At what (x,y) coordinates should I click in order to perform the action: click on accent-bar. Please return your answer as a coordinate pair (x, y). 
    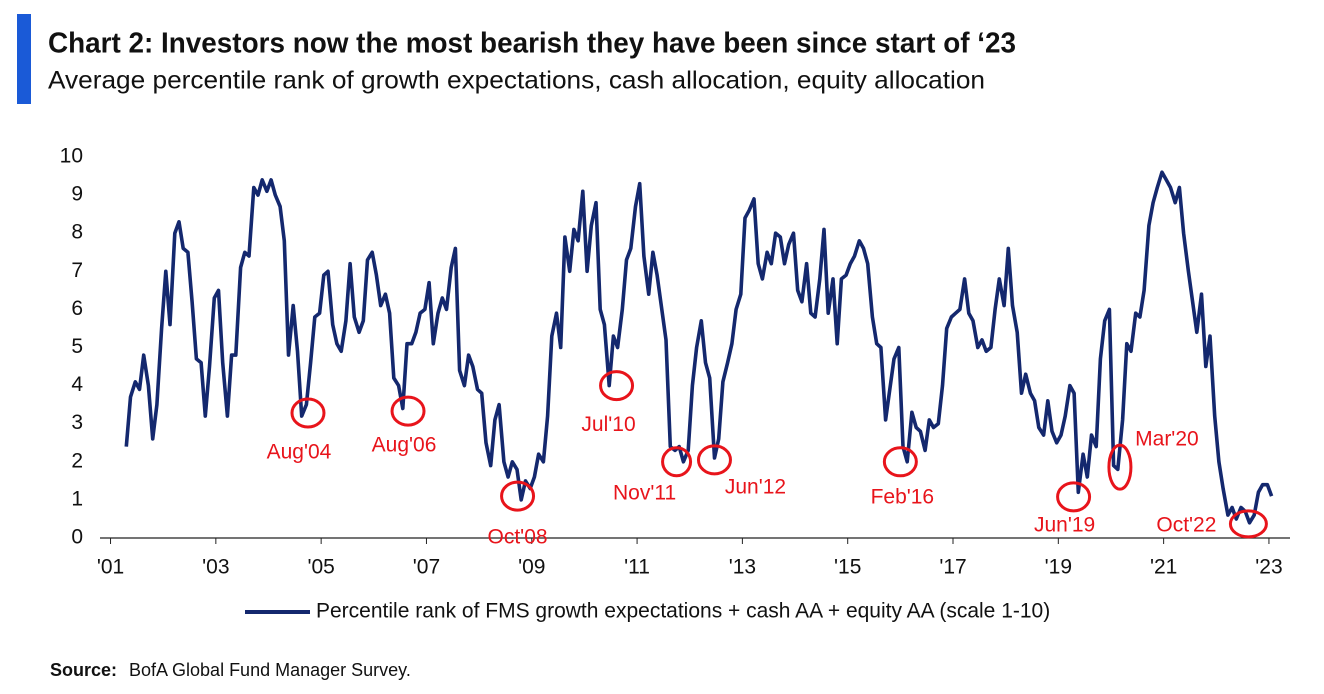
    Looking at the image, I should click on (24, 59).